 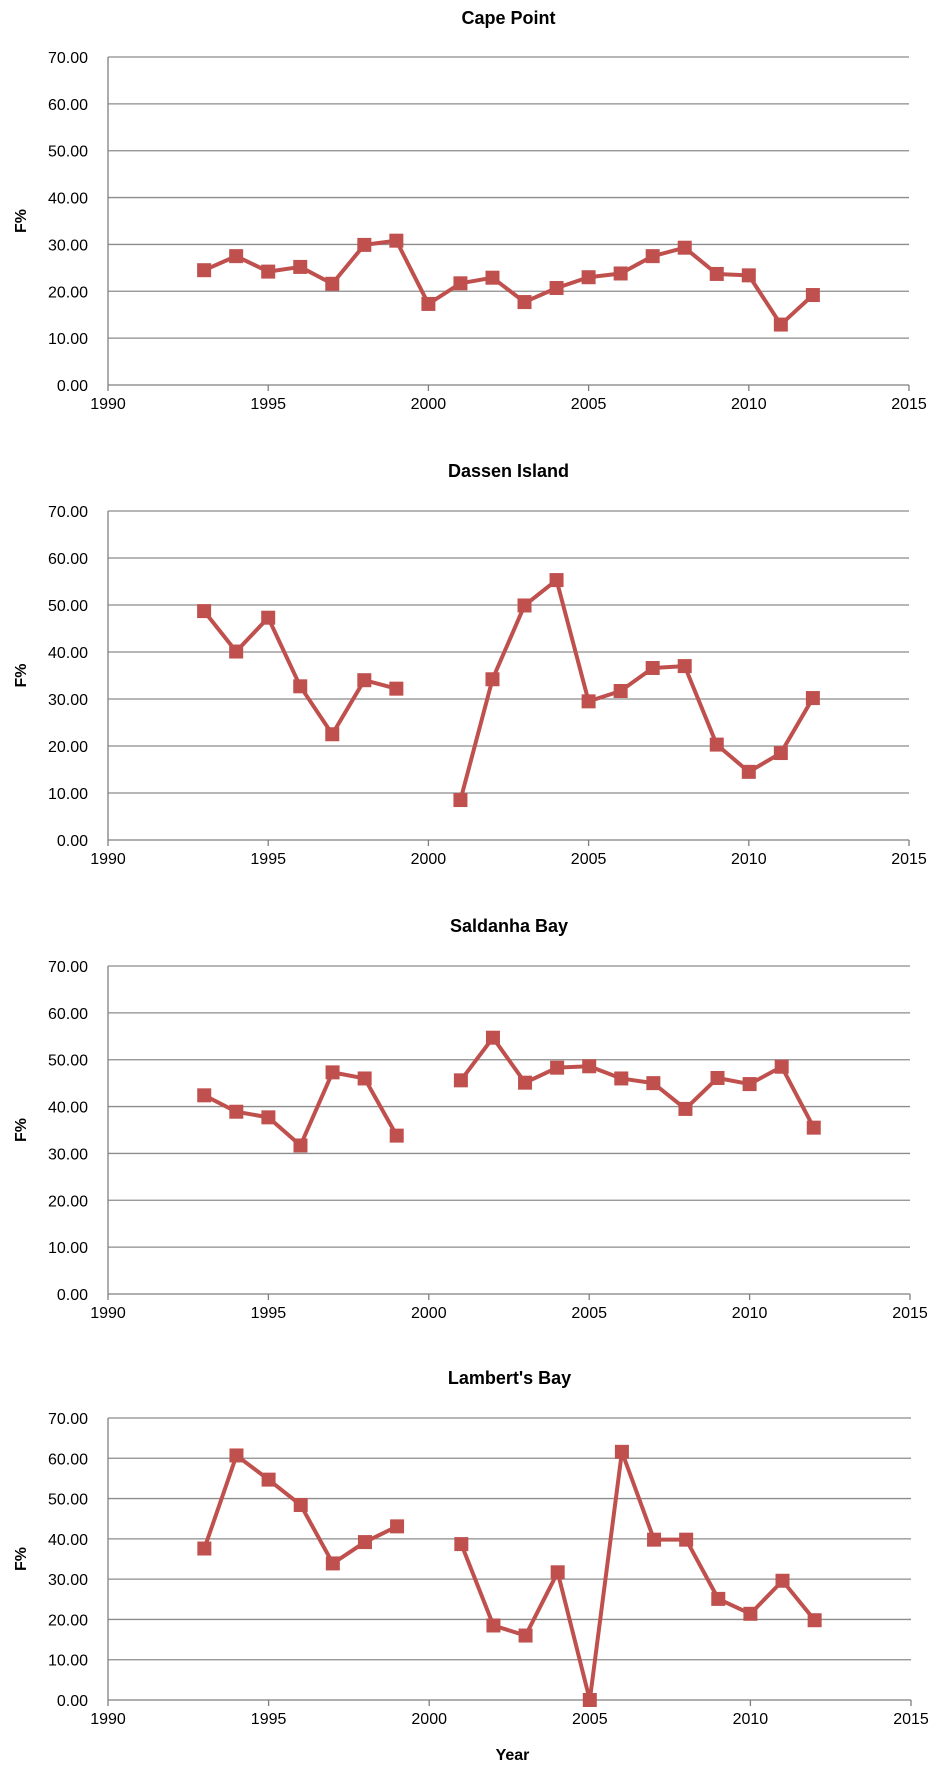 I want to click on chart-title: Lambert's Bay, so click(x=509, y=1378).